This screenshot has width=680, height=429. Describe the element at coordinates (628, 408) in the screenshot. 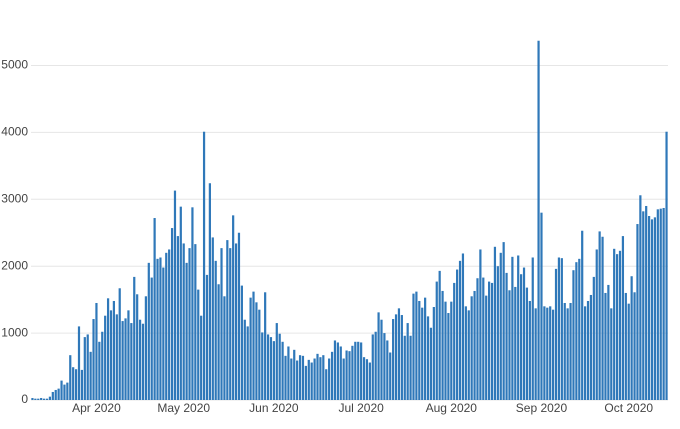

I see `x-tick-label: Oct 2020` at that location.